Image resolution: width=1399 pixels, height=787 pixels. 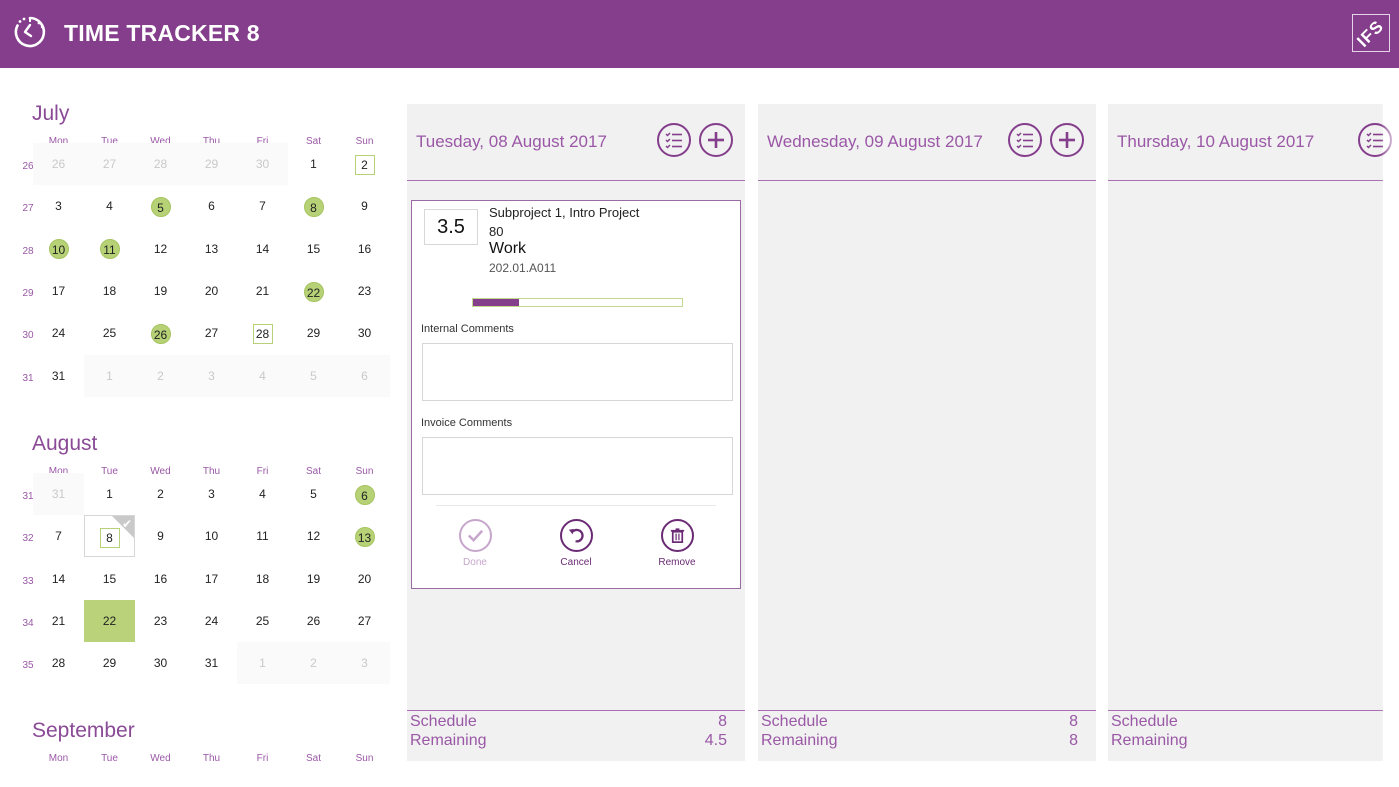 I want to click on remove-button: Remove, so click(x=677, y=543).